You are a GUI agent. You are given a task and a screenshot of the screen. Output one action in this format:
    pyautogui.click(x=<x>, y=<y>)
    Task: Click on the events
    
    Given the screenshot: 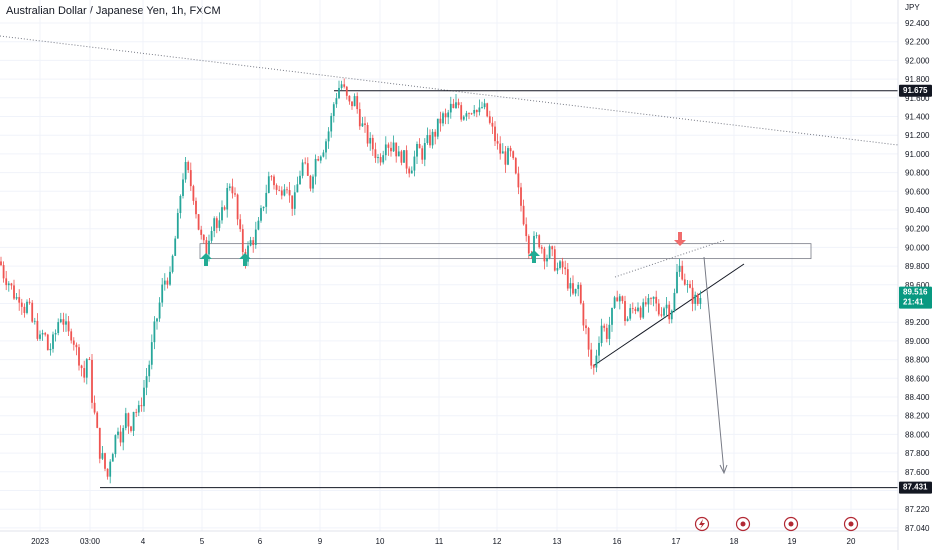 What is the action you would take?
    pyautogui.click(x=776, y=524)
    